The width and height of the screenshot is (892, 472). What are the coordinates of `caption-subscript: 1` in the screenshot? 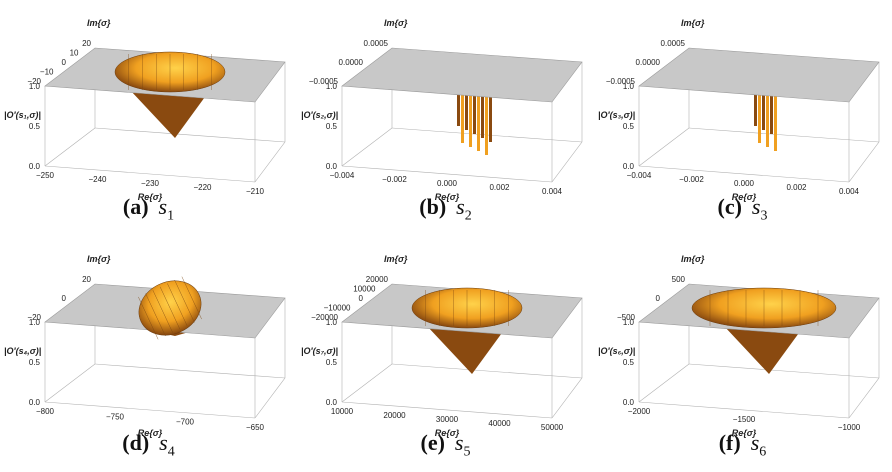 It's located at (171, 216).